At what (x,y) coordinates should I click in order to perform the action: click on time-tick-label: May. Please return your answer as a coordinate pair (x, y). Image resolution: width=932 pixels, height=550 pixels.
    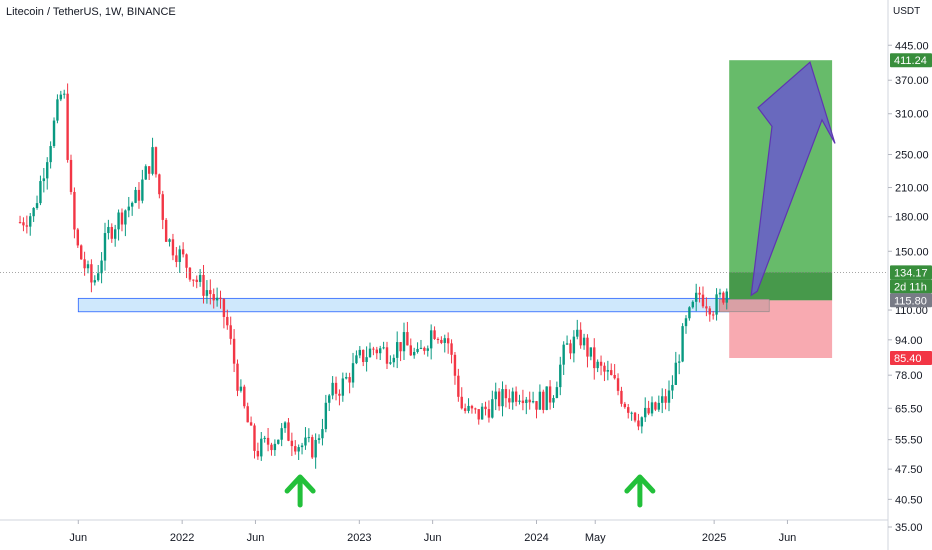
    Looking at the image, I should click on (595, 538).